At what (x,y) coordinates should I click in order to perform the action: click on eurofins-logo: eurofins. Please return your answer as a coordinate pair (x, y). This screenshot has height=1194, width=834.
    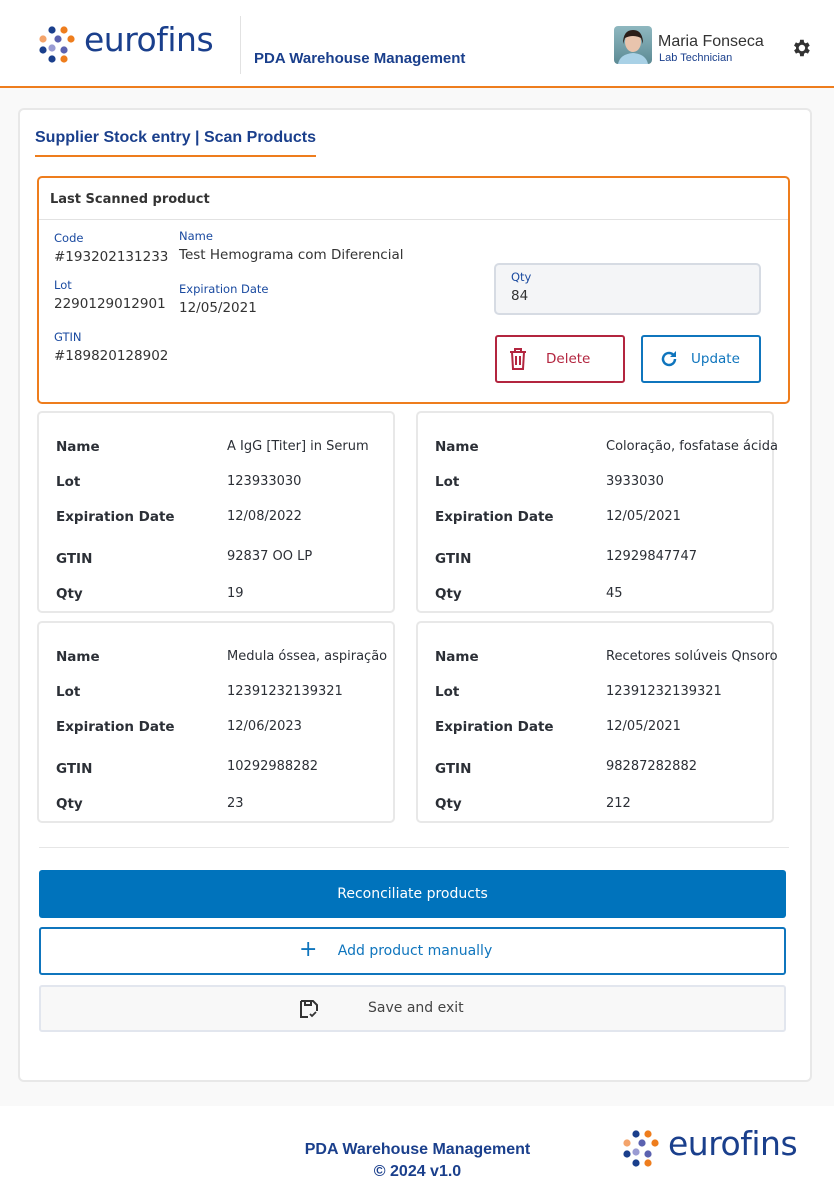
    Looking at the image, I should click on (126, 44).